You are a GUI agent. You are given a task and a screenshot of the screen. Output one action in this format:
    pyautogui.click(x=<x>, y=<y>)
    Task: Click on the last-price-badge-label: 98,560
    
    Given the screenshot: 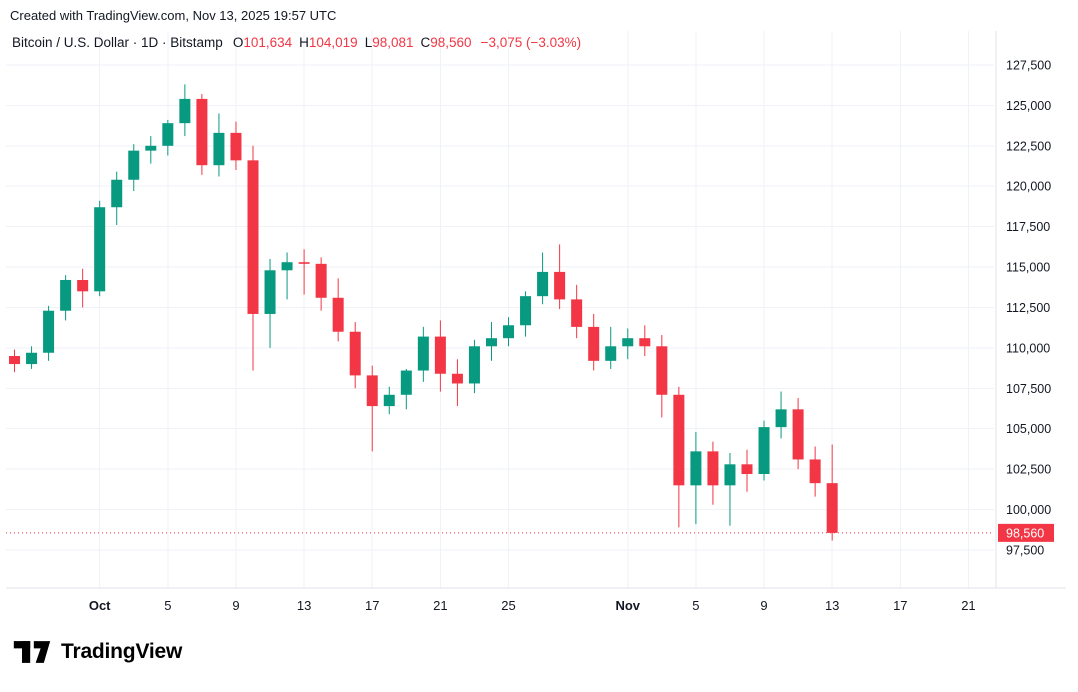 What is the action you would take?
    pyautogui.click(x=1025, y=533)
    